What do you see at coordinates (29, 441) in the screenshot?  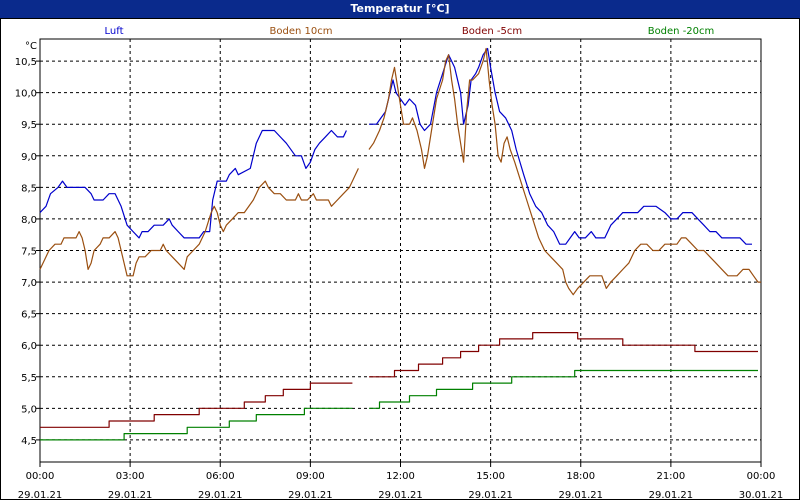 I see `y-tick-label: 4,5` at bounding box center [29, 441].